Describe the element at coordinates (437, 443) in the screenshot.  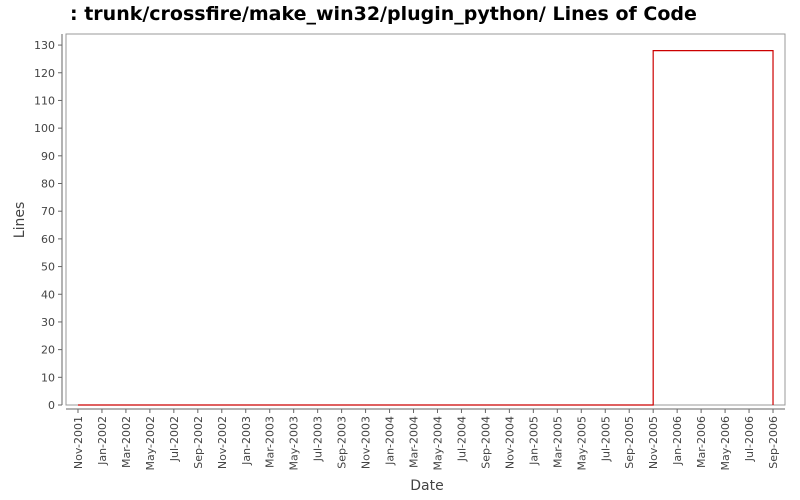
I see `x-tick-label: May-2004` at that location.